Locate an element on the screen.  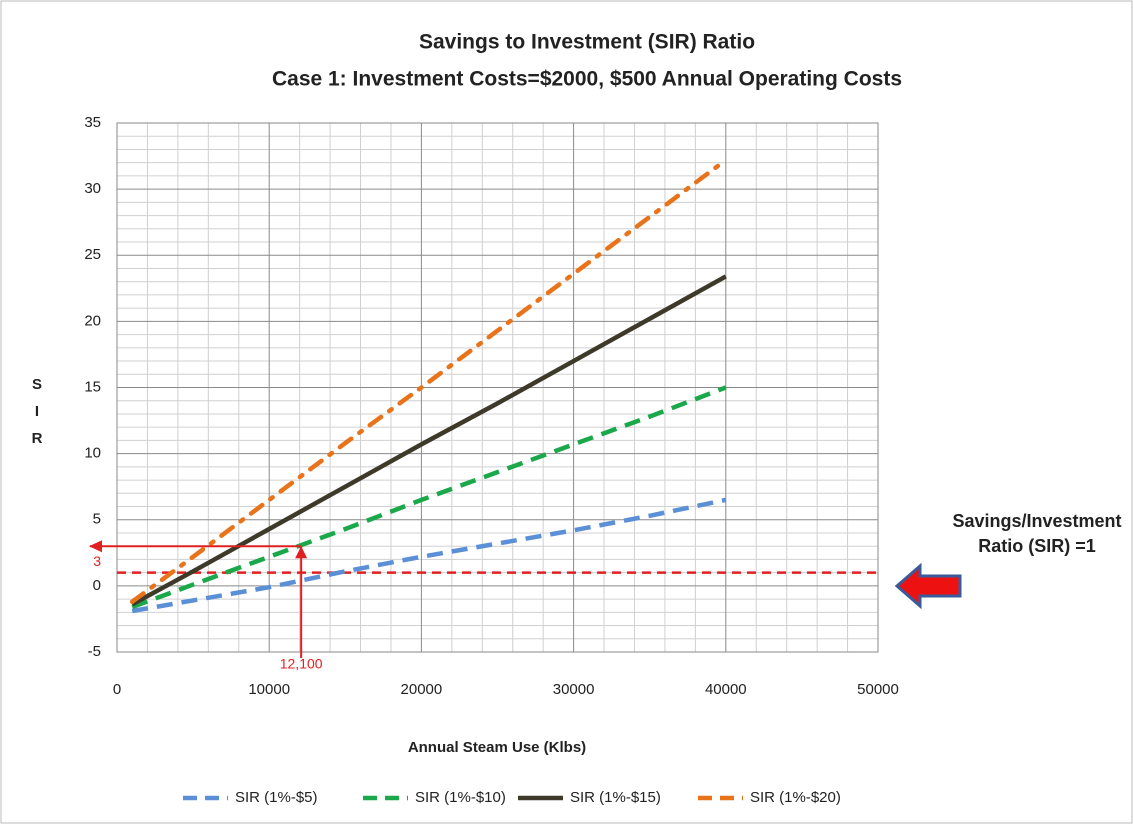
x-tick-label: 10000 is located at coordinates (269, 689).